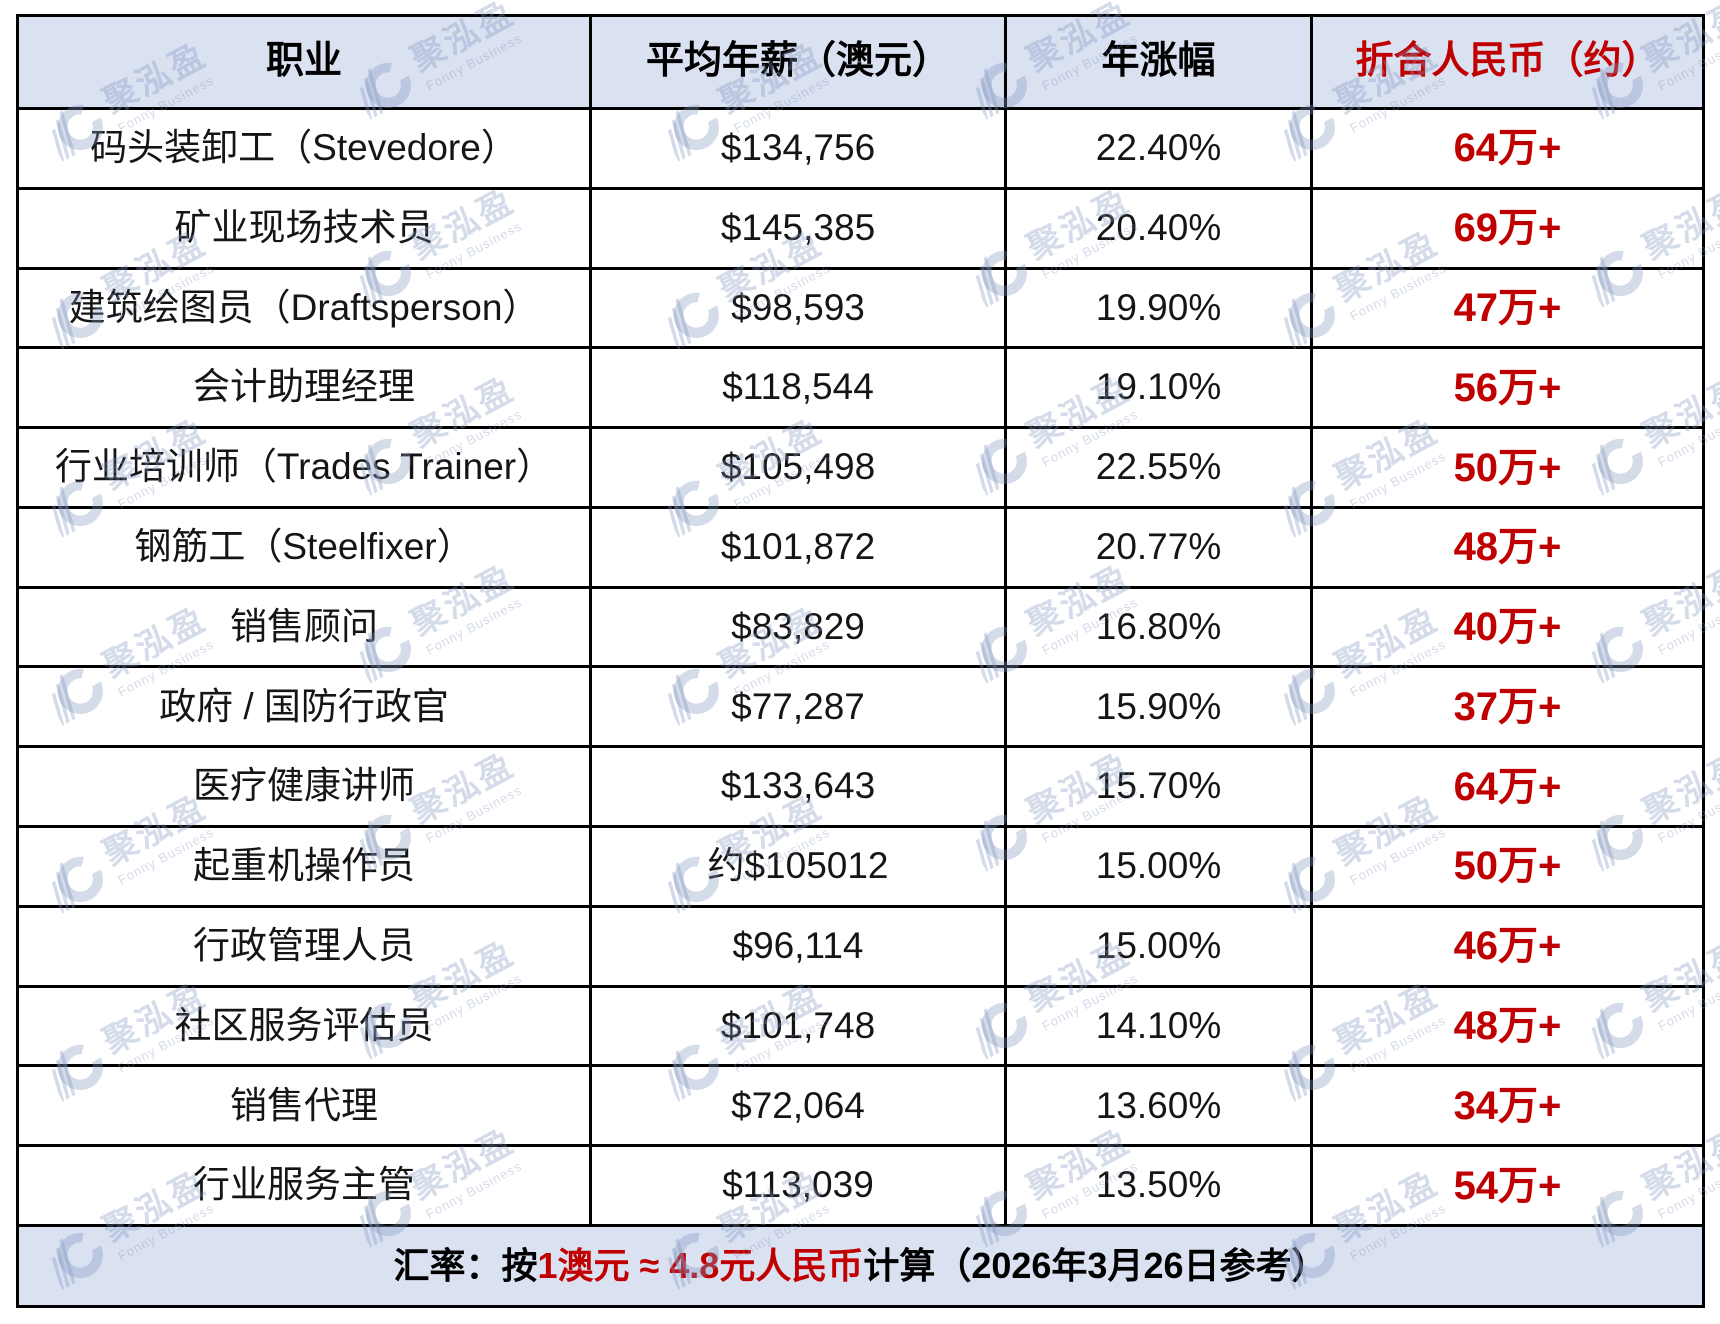 Image resolution: width=1720 pixels, height=1324 pixels. Describe the element at coordinates (798, 388) in the screenshot. I see `cell-salary: $118,544` at that location.